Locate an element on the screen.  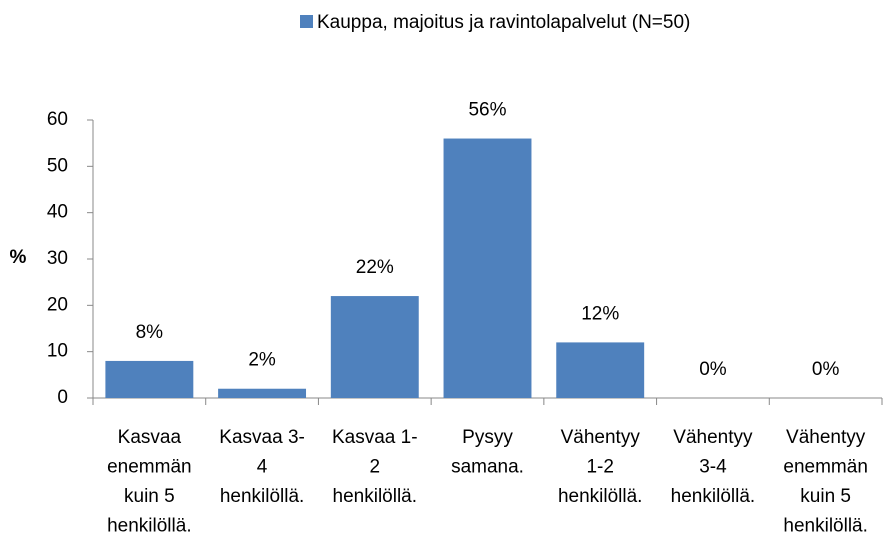
x-tick-label: Kasvaa 3- is located at coordinates (262, 437).